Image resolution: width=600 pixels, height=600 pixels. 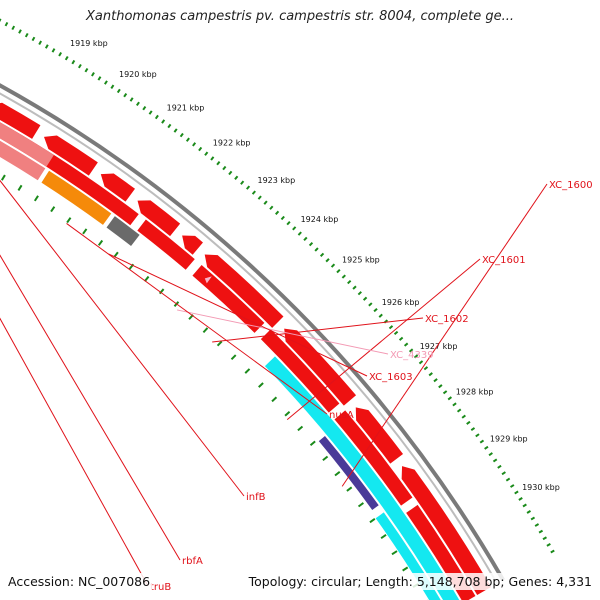 What do you see at coordinates (138, 74) in the screenshot?
I see `scale-tick-label: 1920 kbp` at bounding box center [138, 74].